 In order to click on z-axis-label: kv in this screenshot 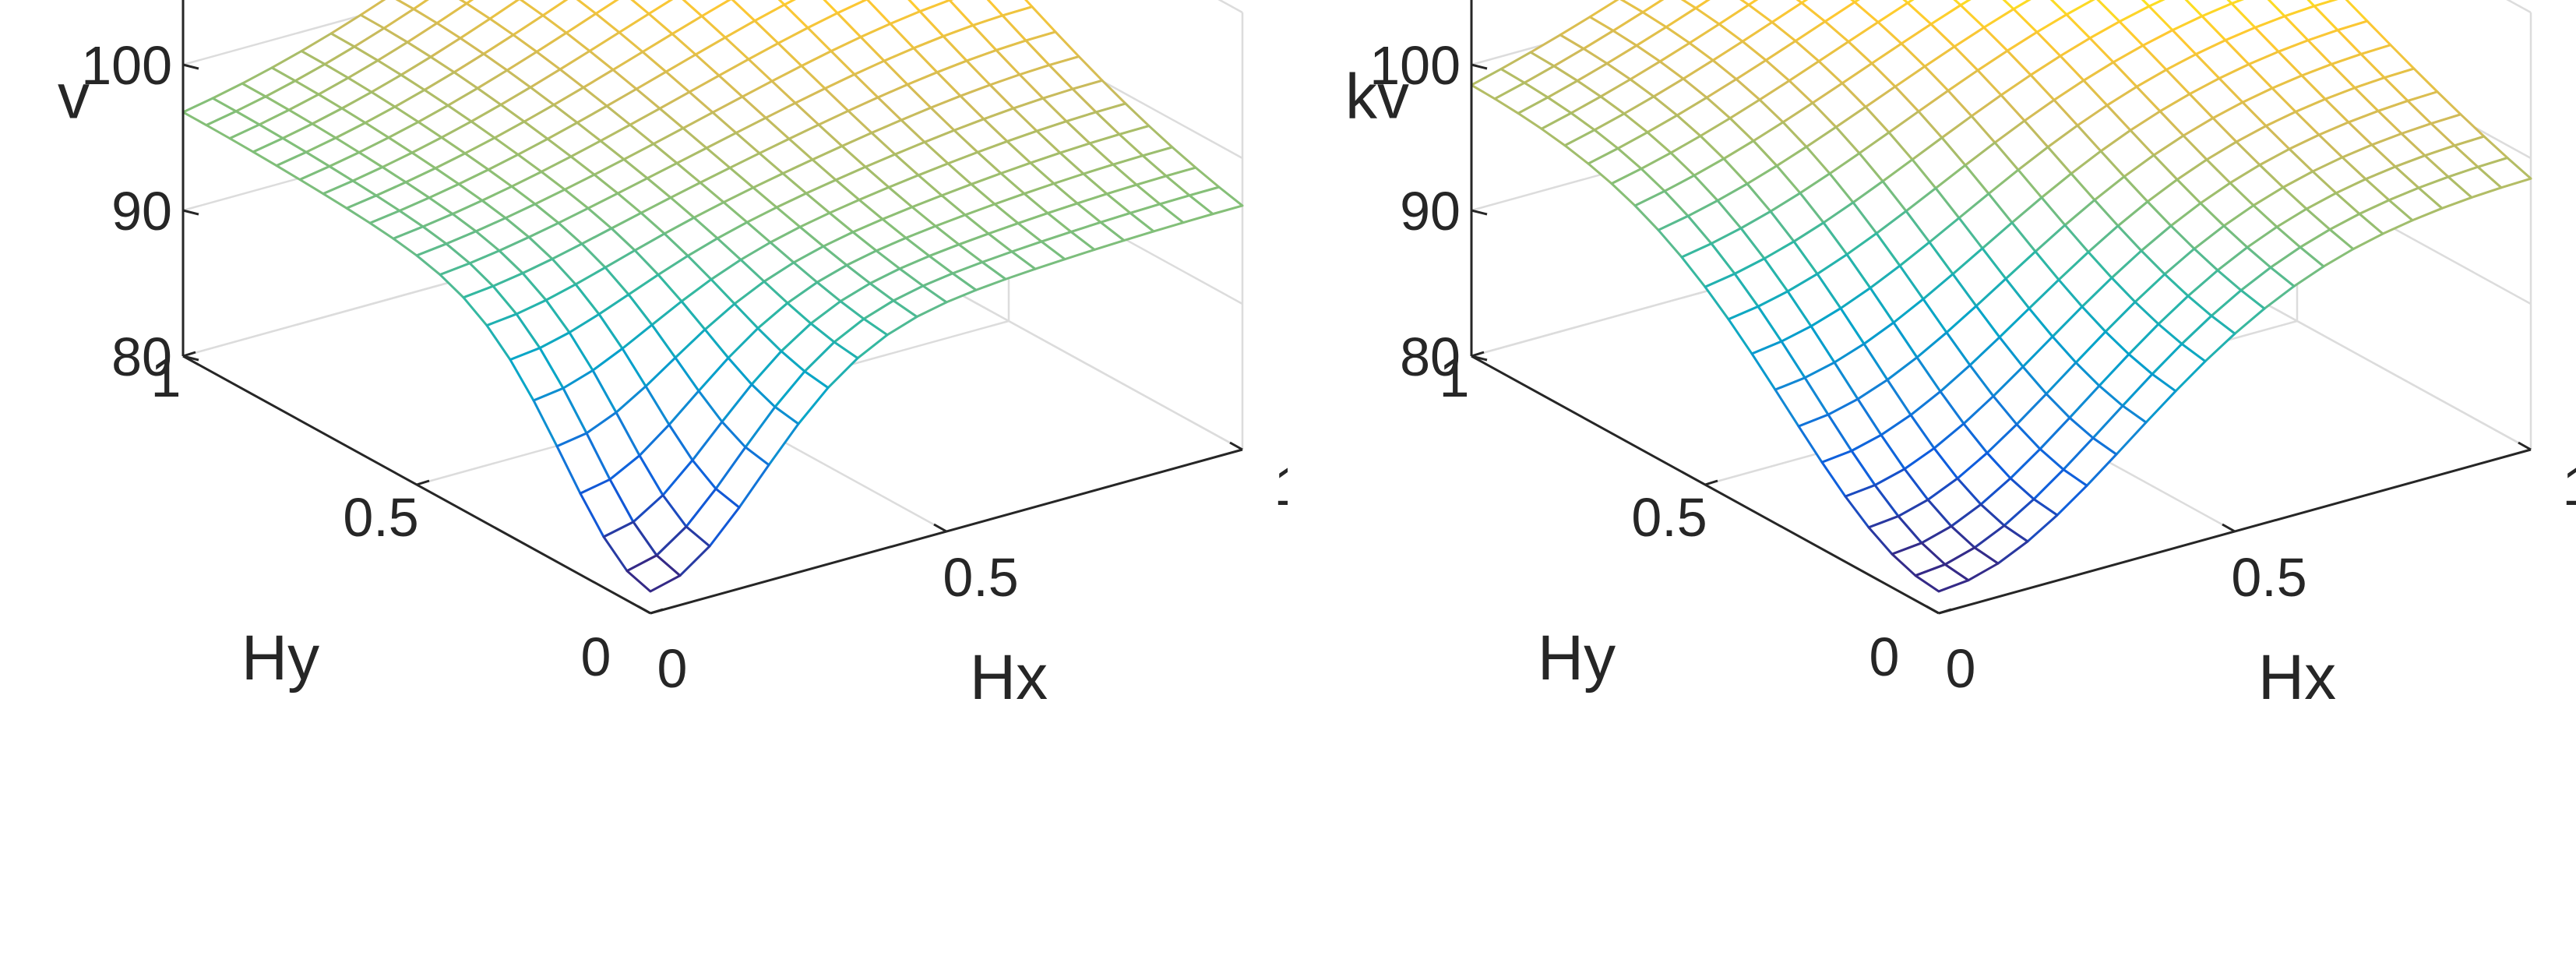, I will do `click(1377, 97)`.